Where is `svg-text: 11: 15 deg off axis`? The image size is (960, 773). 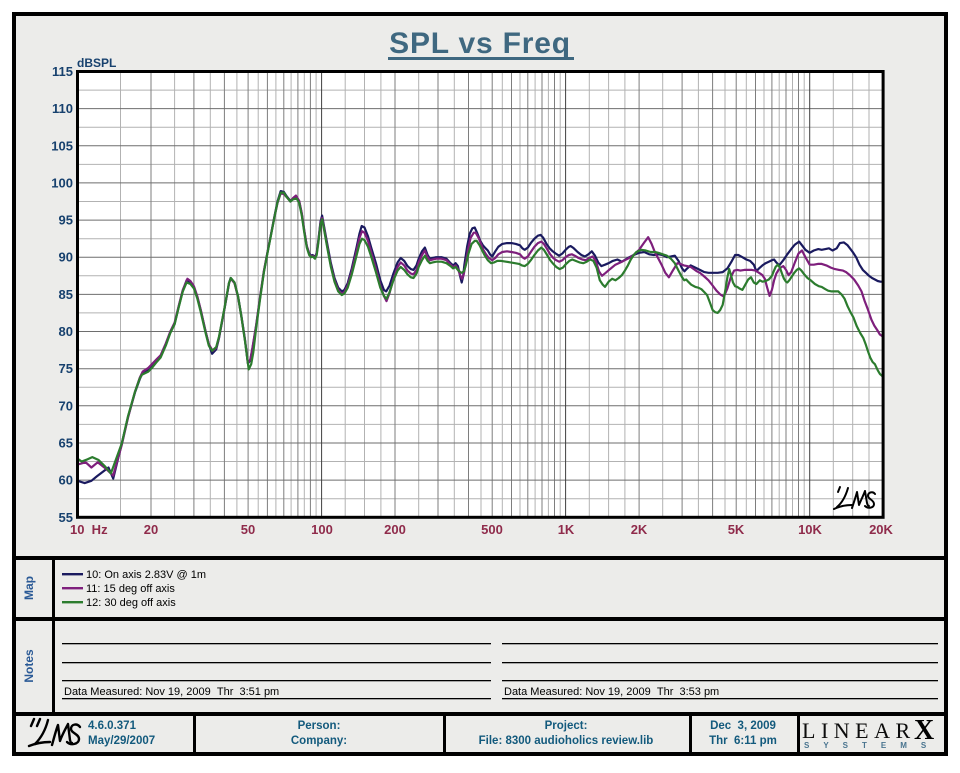
svg-text: 11: 15 deg off axis is located at coordinates (130, 589).